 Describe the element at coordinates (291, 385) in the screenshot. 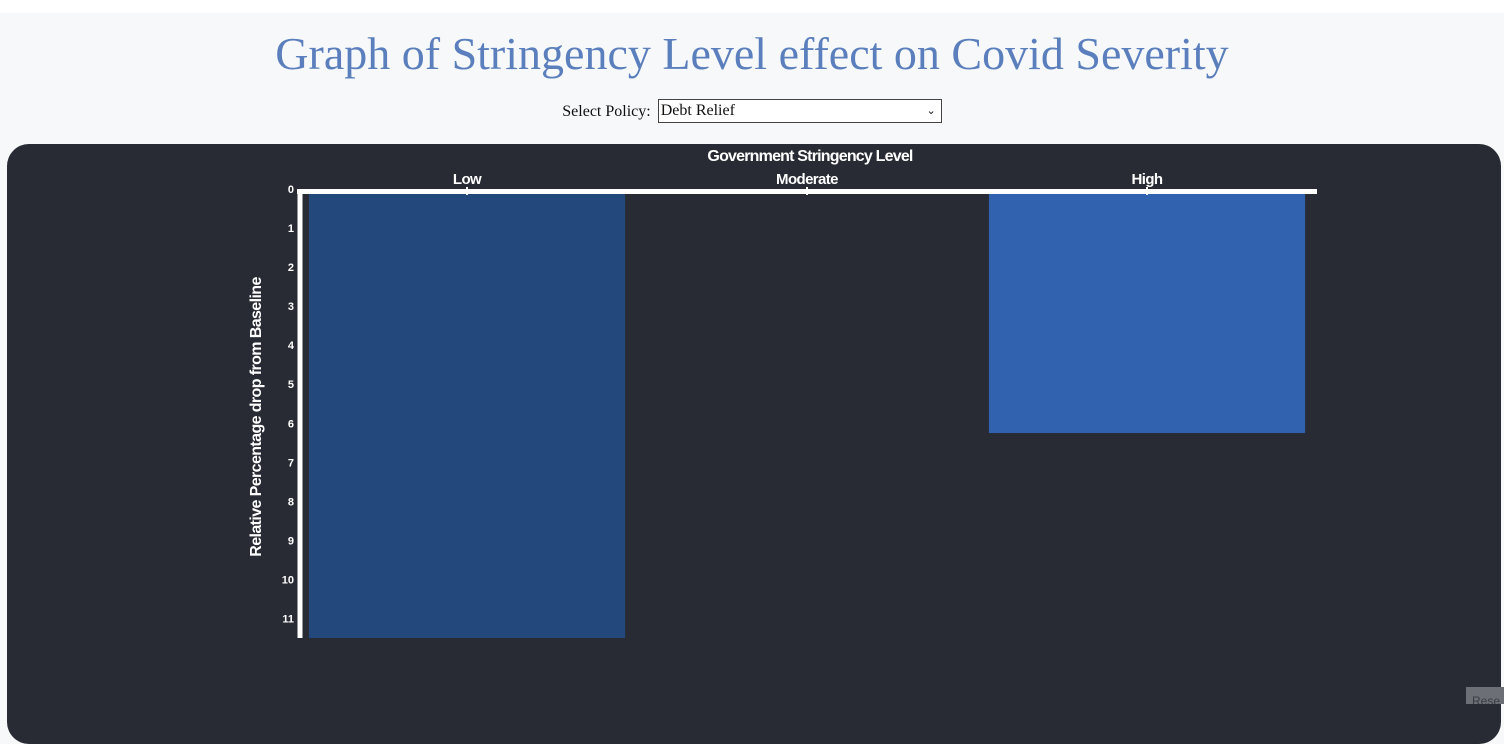

I see `y-tick-label-5: 5` at that location.